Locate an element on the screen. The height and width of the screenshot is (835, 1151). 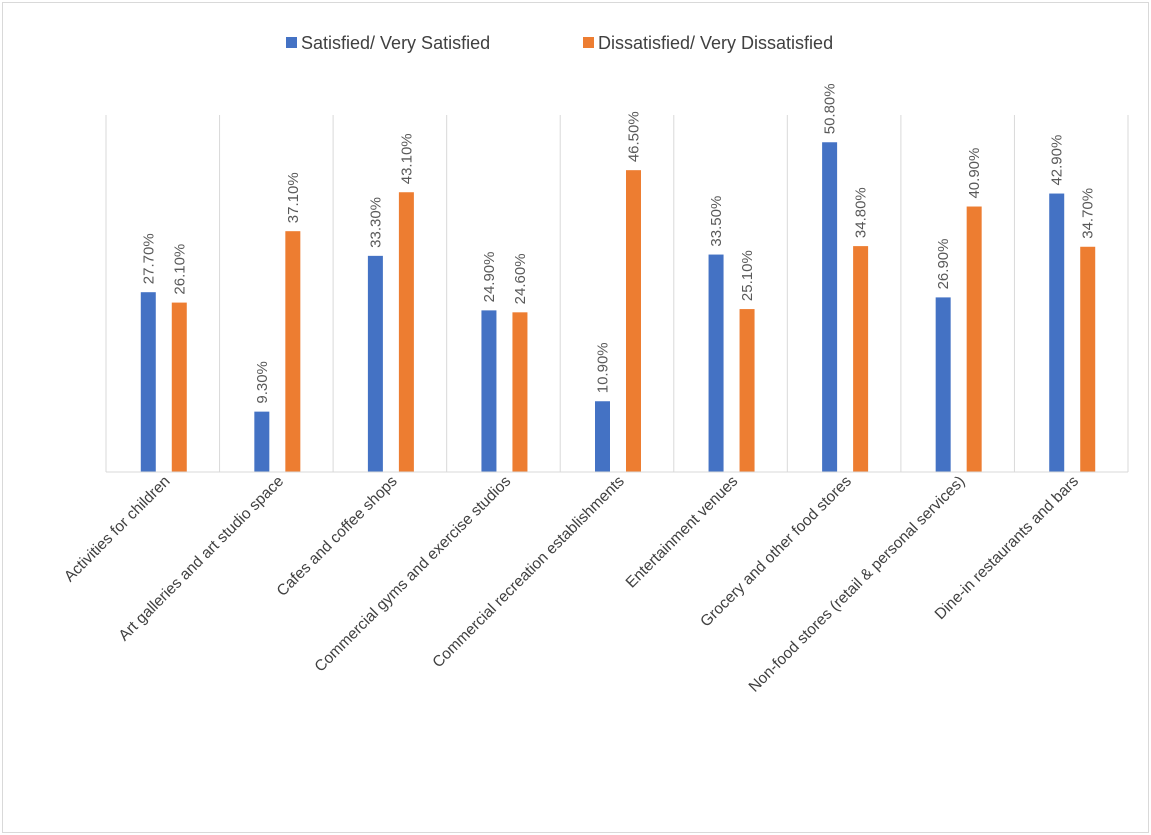
data-label: 25.10% is located at coordinates (747, 275).